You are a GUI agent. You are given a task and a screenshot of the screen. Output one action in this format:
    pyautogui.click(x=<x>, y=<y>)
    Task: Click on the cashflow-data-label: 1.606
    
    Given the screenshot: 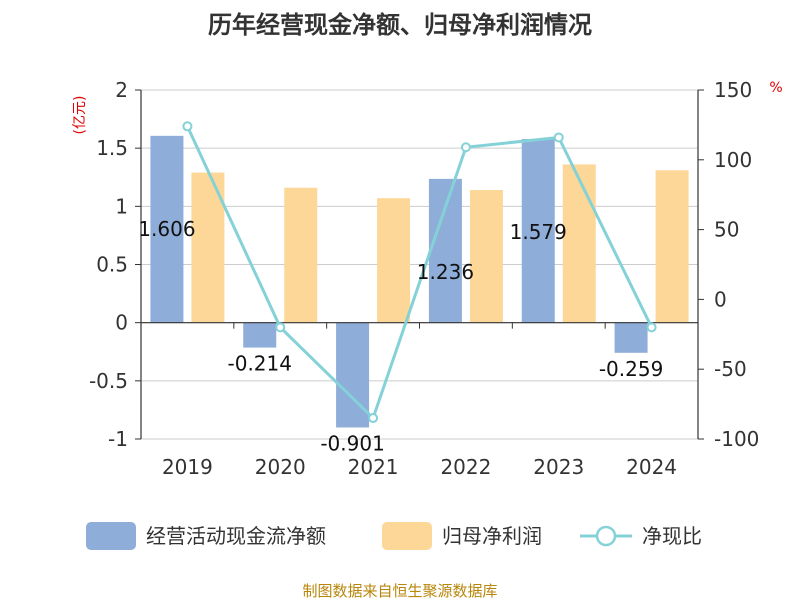 What is the action you would take?
    pyautogui.click(x=166, y=229)
    